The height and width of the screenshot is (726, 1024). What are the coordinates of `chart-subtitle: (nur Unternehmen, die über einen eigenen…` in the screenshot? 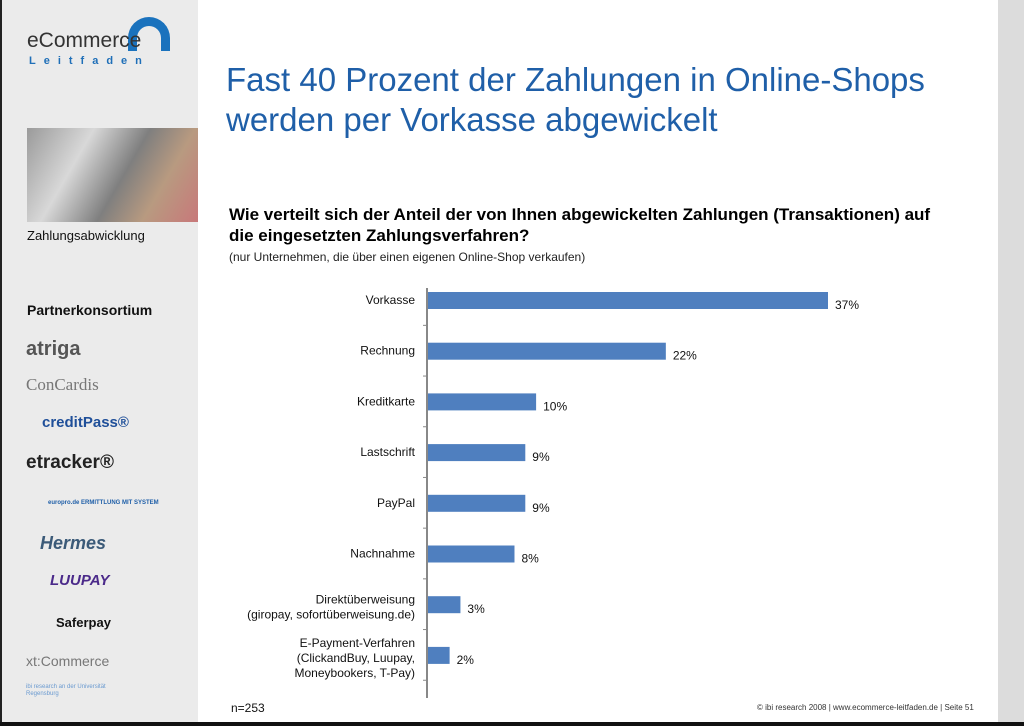 It's located at (407, 257).